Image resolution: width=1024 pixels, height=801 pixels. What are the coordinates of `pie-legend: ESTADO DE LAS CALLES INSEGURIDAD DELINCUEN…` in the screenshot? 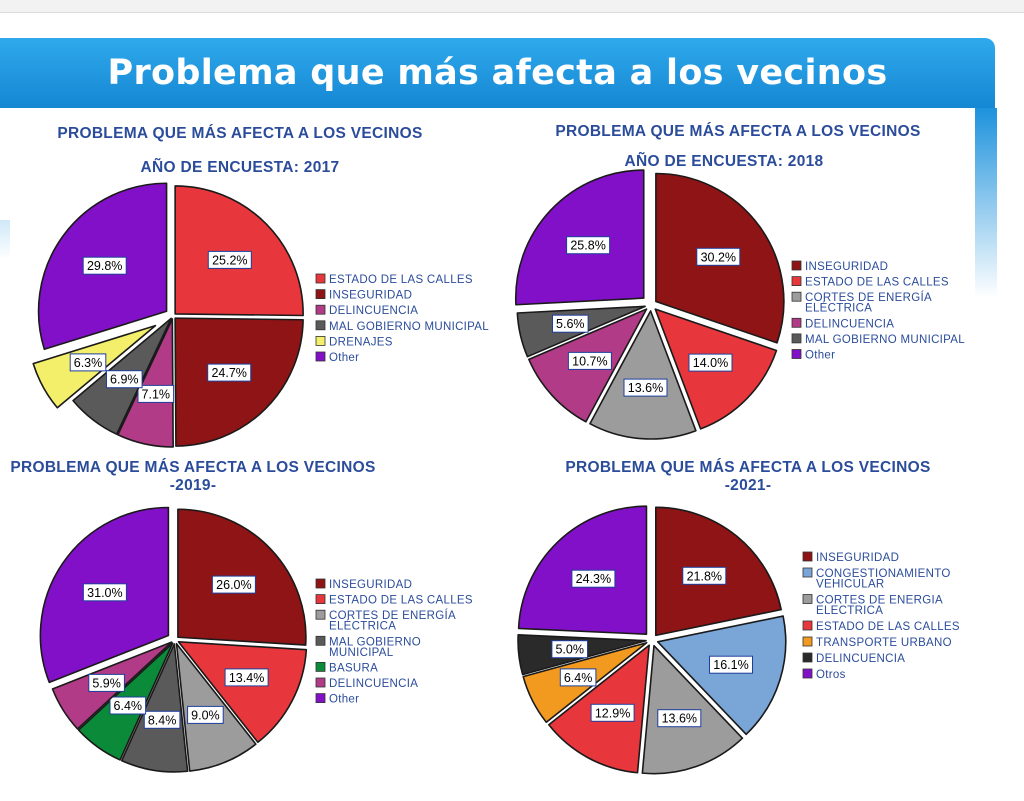 It's located at (402, 318).